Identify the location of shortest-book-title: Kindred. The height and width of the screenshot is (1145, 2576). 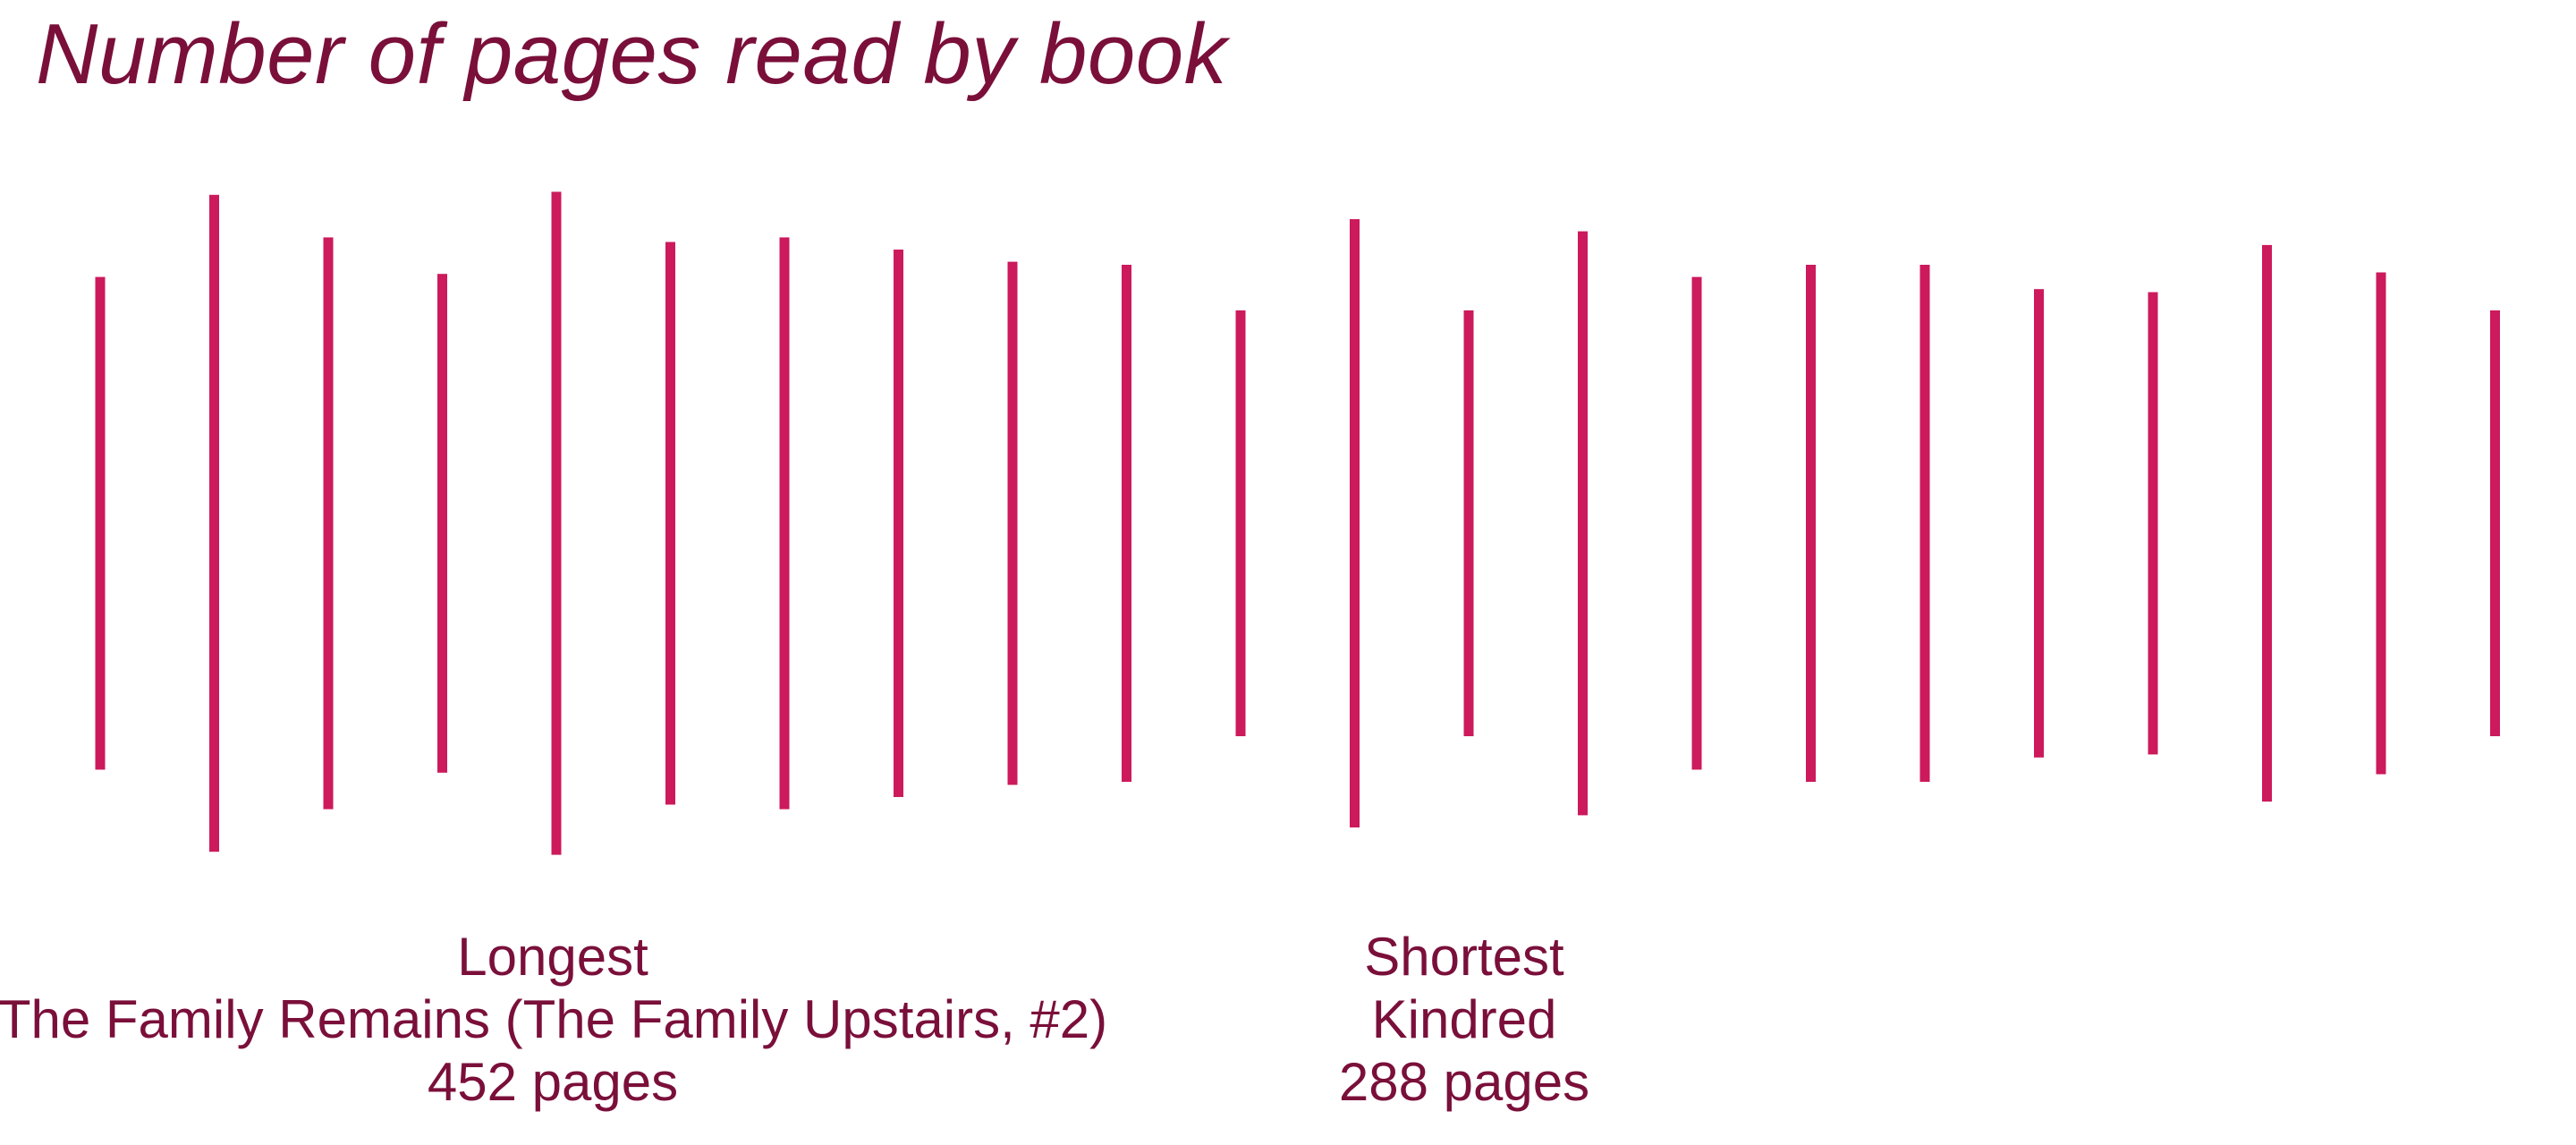
(1464, 1019).